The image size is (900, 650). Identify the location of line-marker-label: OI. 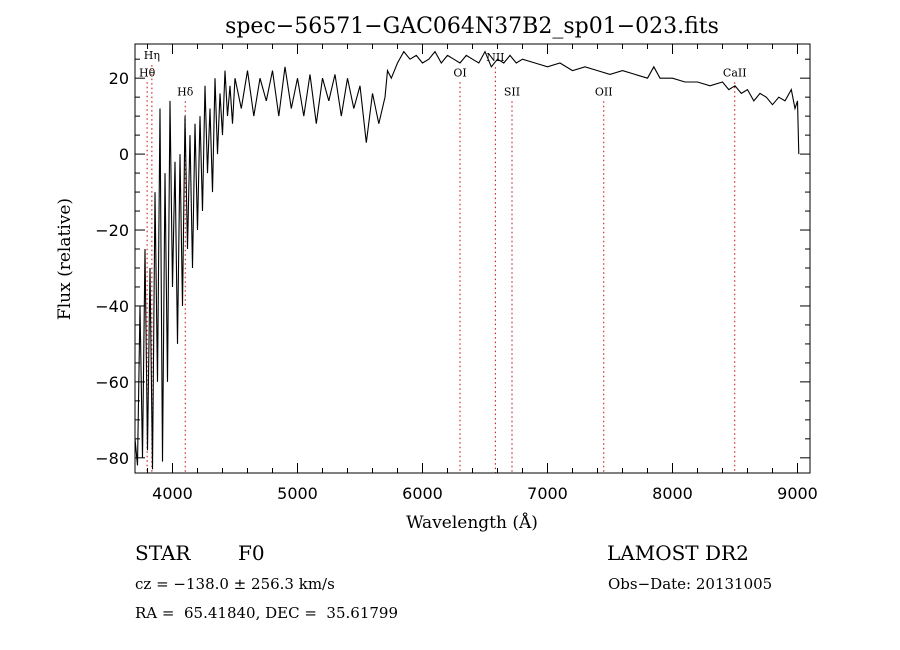
(459, 72).